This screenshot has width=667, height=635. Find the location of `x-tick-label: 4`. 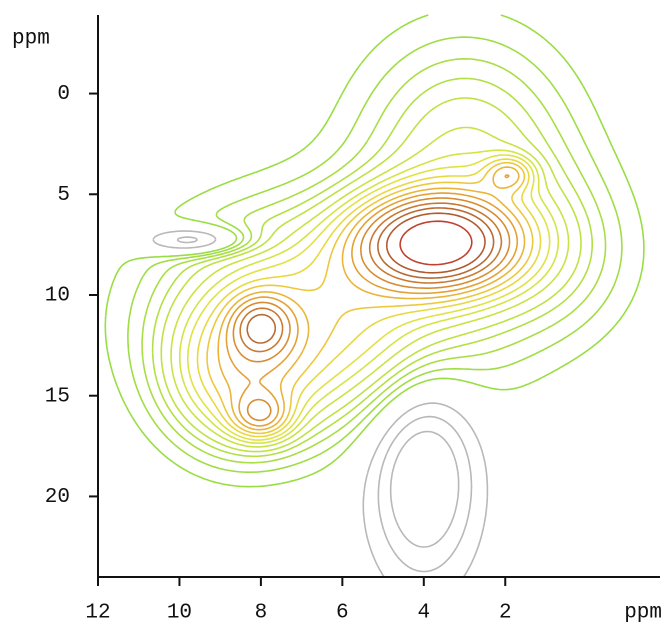

x-tick-label: 4 is located at coordinates (423, 613).